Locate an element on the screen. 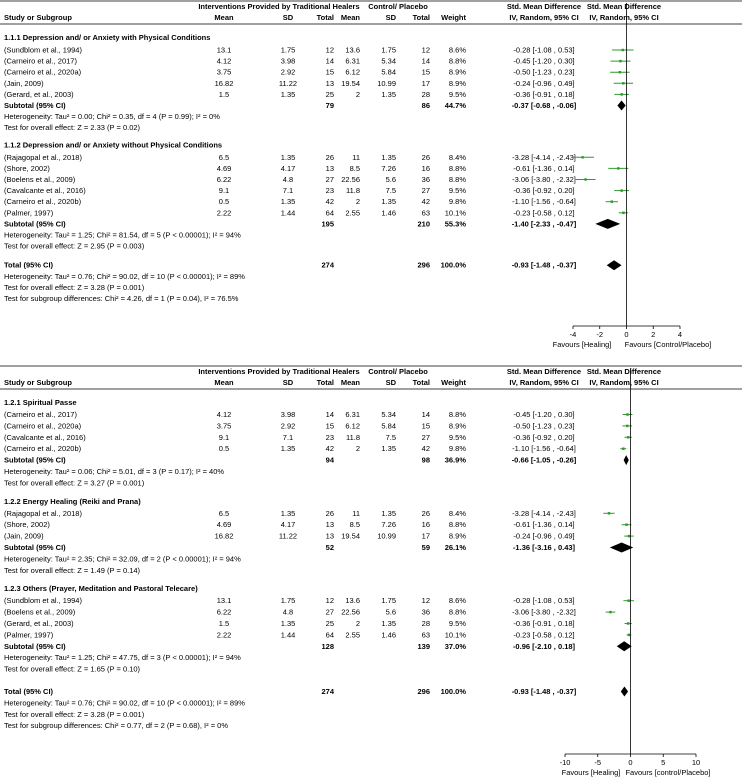 The height and width of the screenshot is (781, 742). plot-col-header: Std. Mean Difference is located at coordinates (624, 6).